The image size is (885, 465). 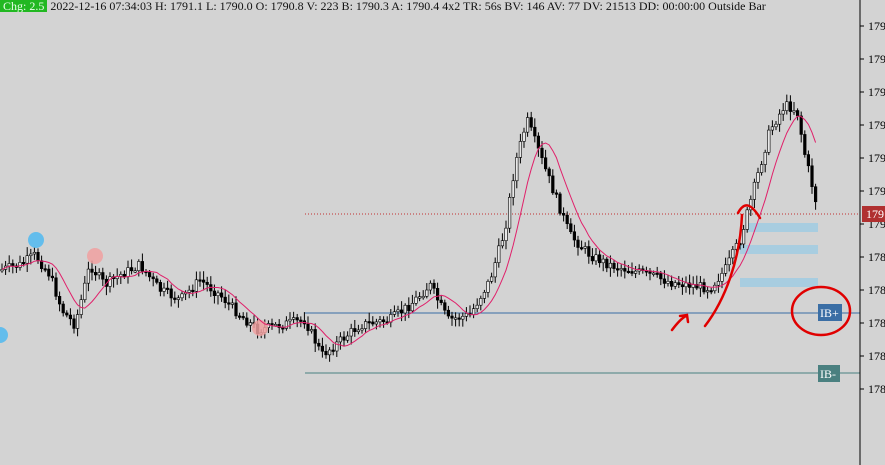 I want to click on signal-dot, so click(x=36, y=240).